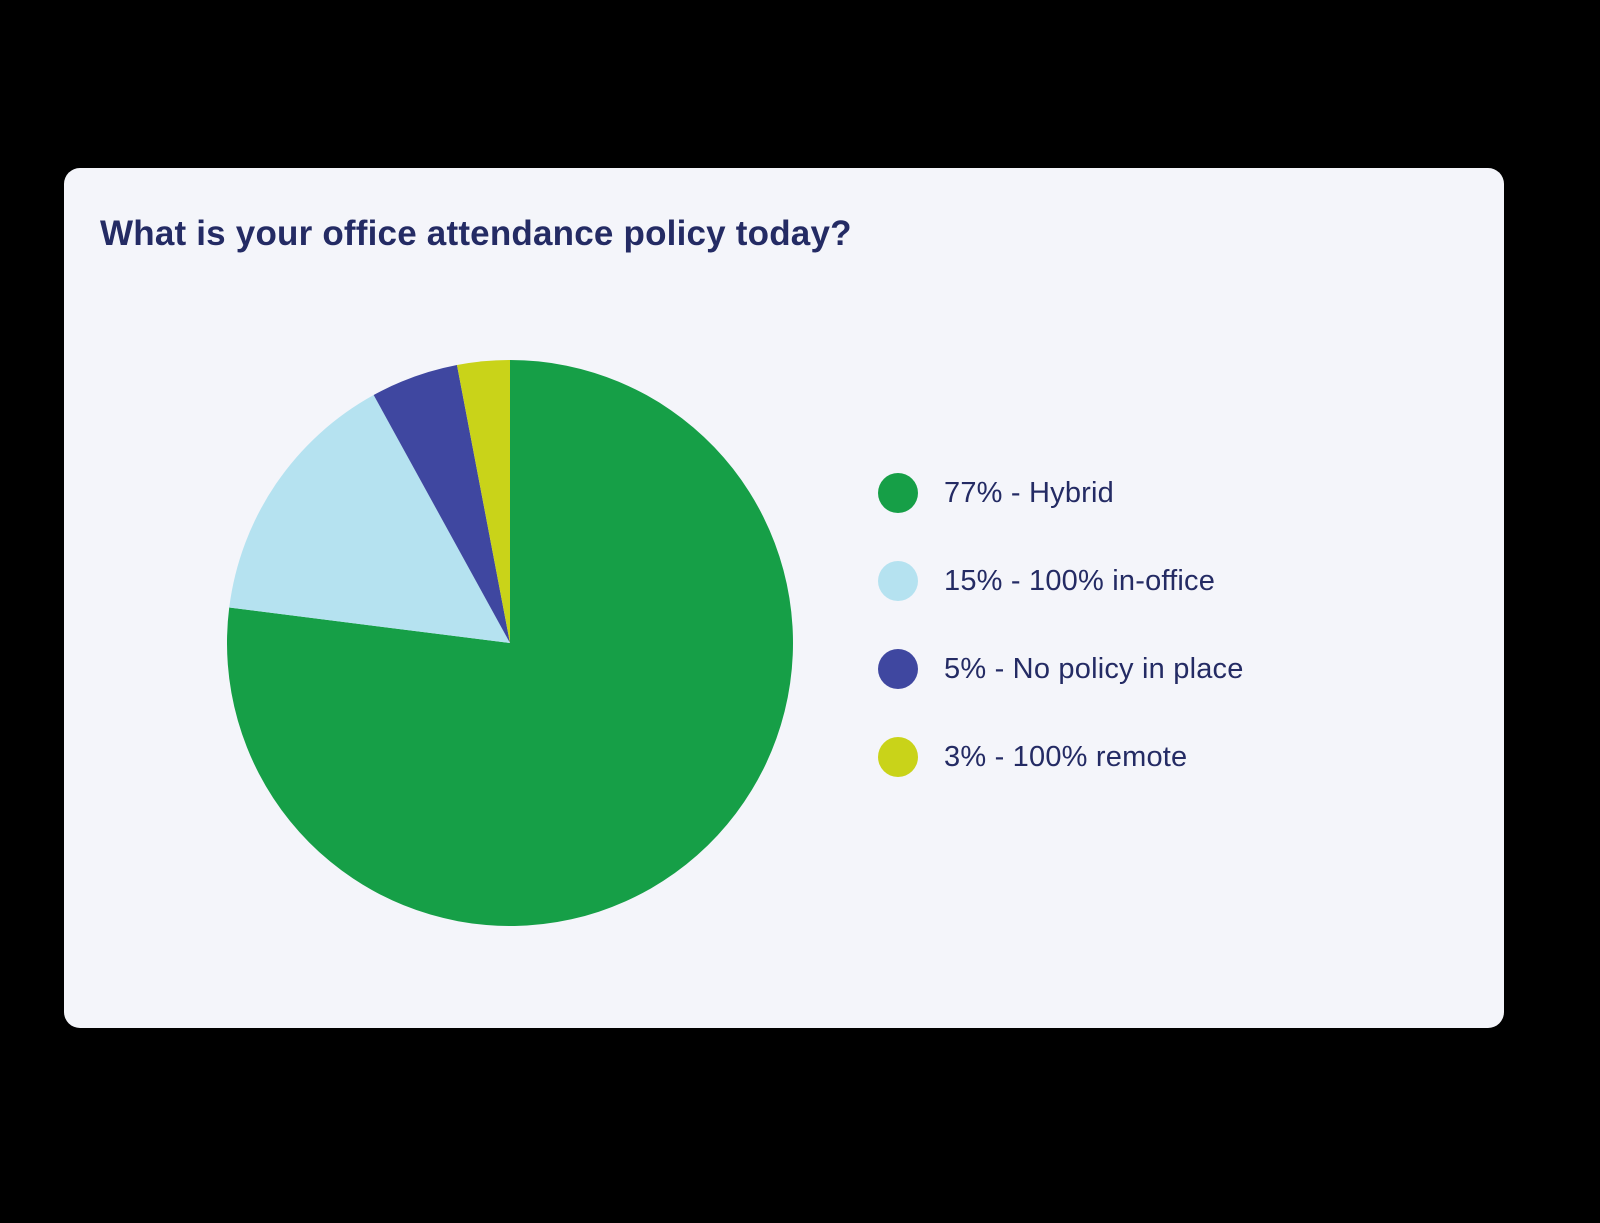  What do you see at coordinates (1094, 668) in the screenshot?
I see `legend-label: 5% - No policy in place` at bounding box center [1094, 668].